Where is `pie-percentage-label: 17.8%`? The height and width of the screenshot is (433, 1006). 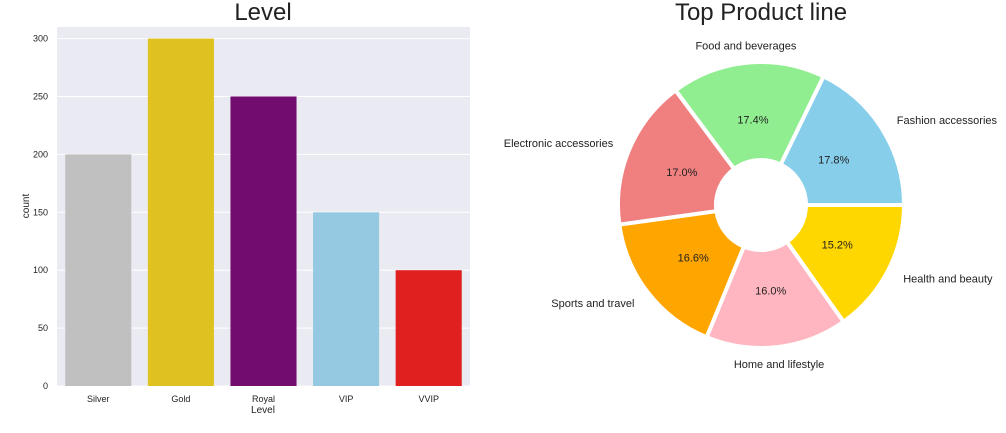 pie-percentage-label: 17.8% is located at coordinates (833, 160).